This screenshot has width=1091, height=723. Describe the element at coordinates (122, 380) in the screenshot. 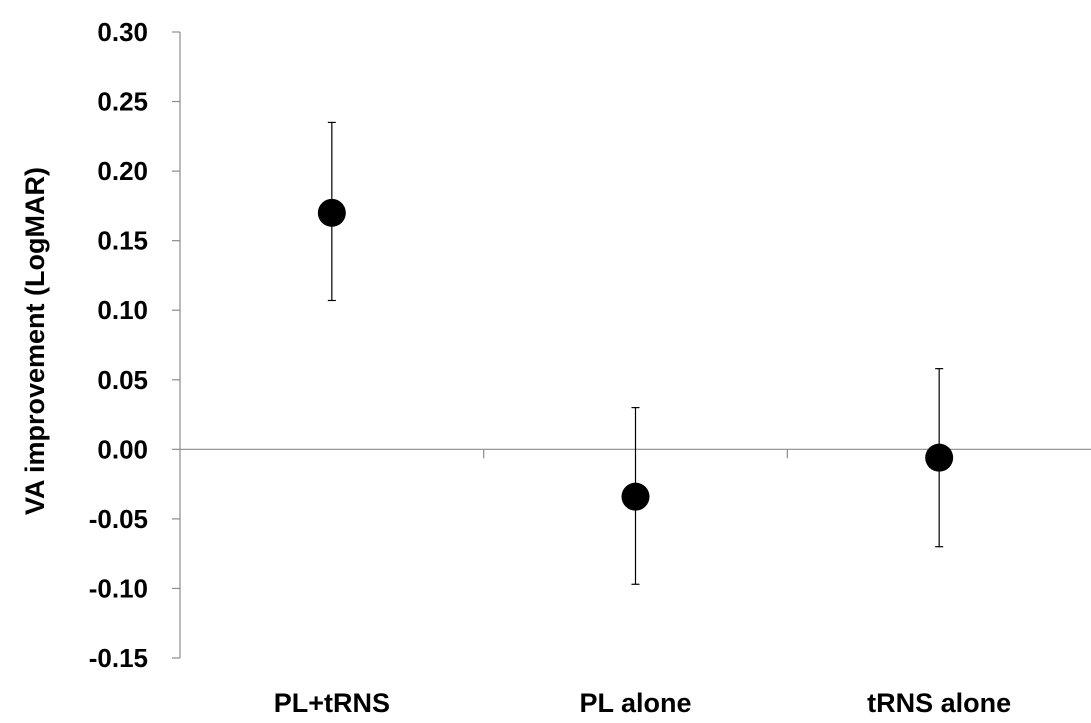

I see `y-tick-label: 0.05` at that location.